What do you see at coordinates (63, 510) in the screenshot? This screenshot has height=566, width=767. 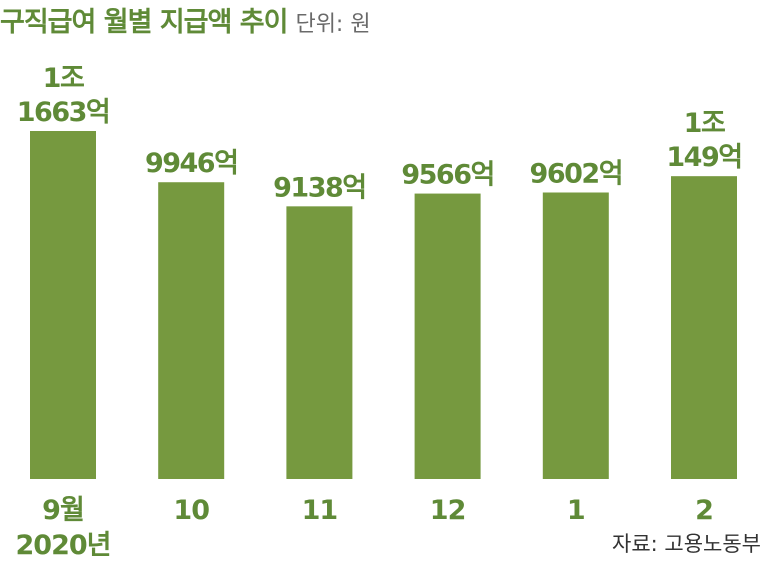 I see `x-tick-label-1: 9월` at bounding box center [63, 510].